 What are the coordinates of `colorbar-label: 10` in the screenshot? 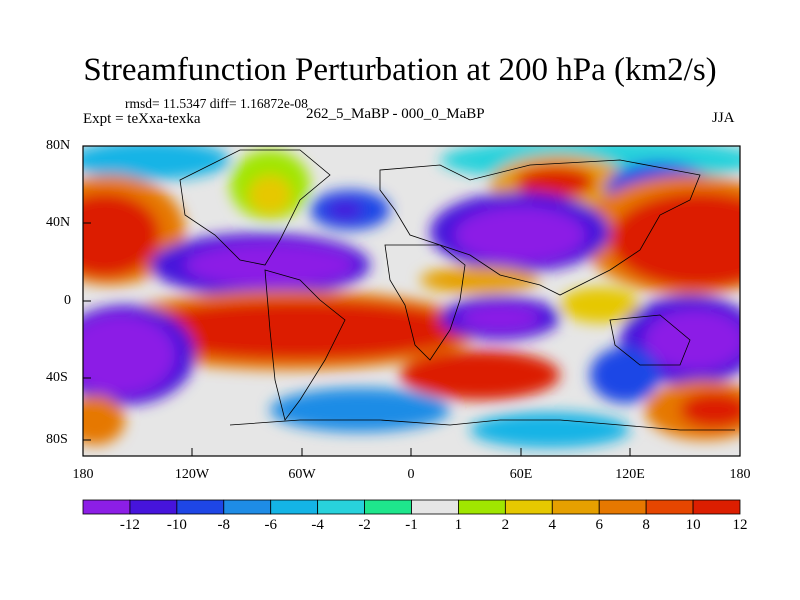 It's located at (693, 525).